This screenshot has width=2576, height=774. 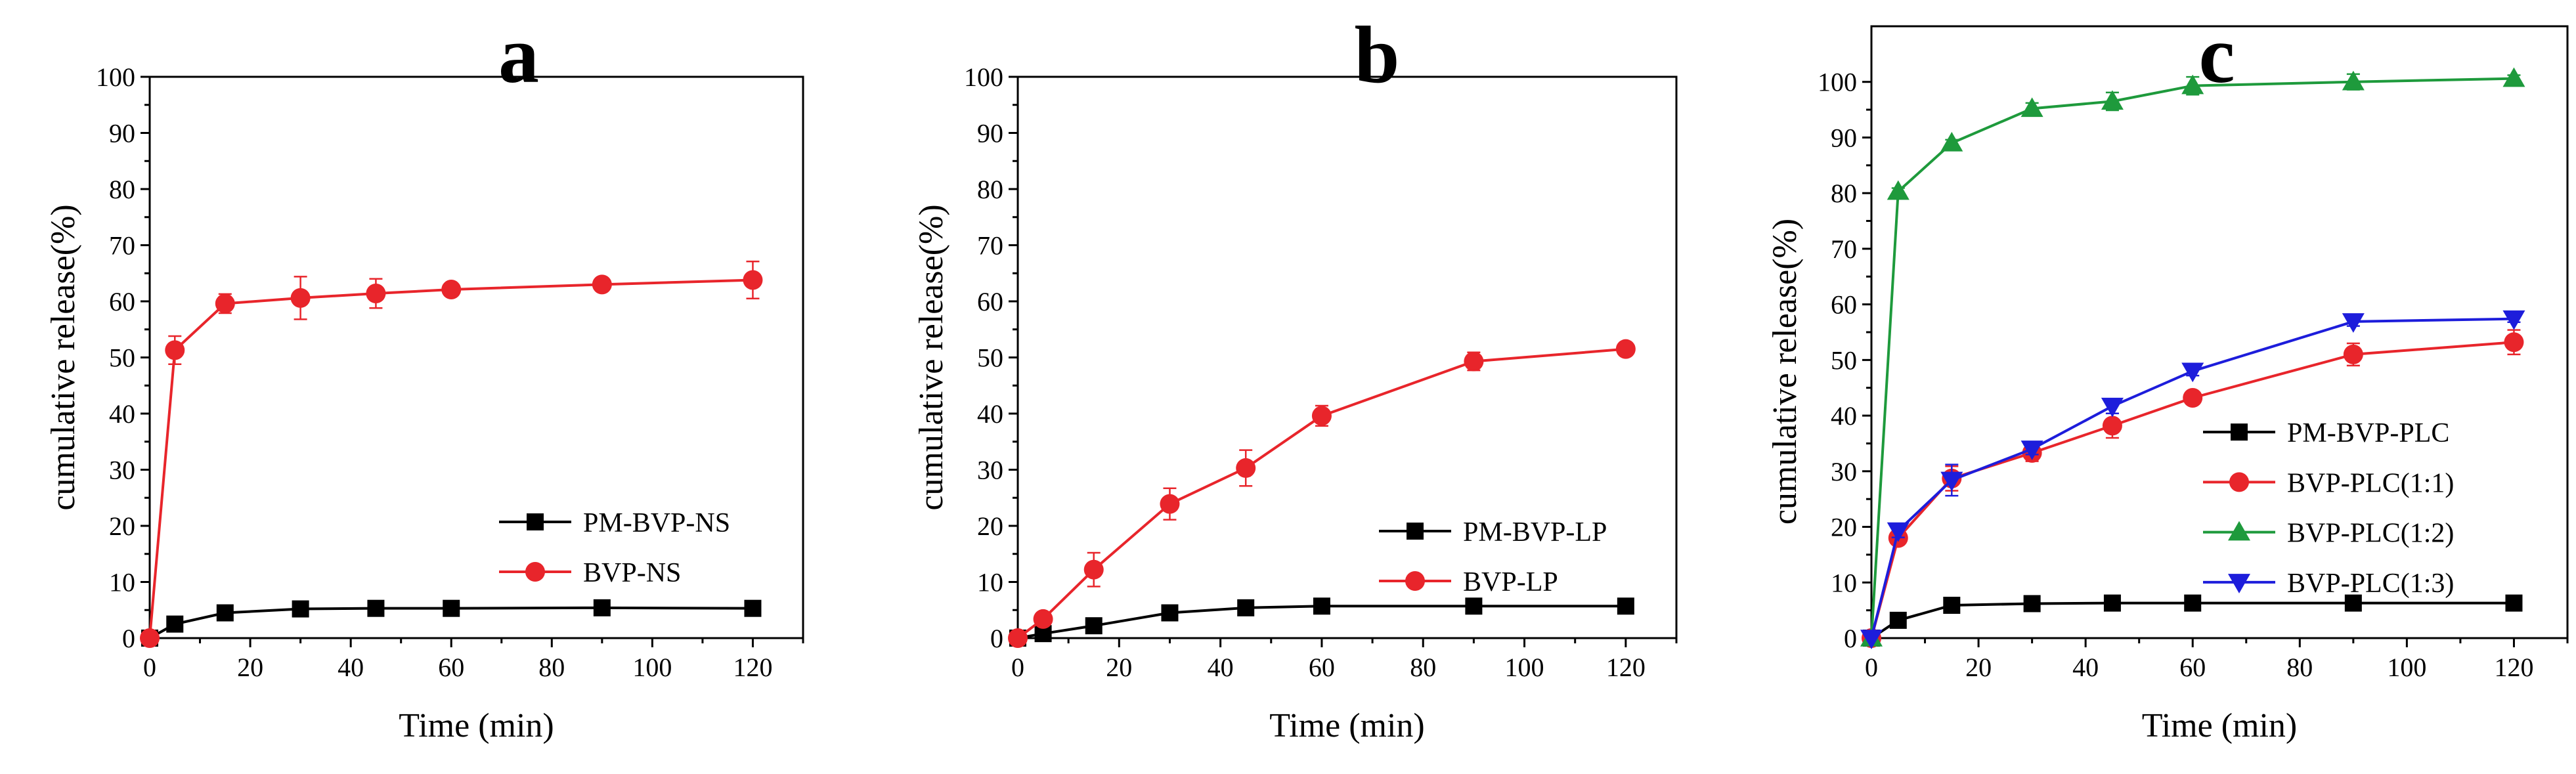 What do you see at coordinates (990, 526) in the screenshot?
I see `y-tick-label: 20` at bounding box center [990, 526].